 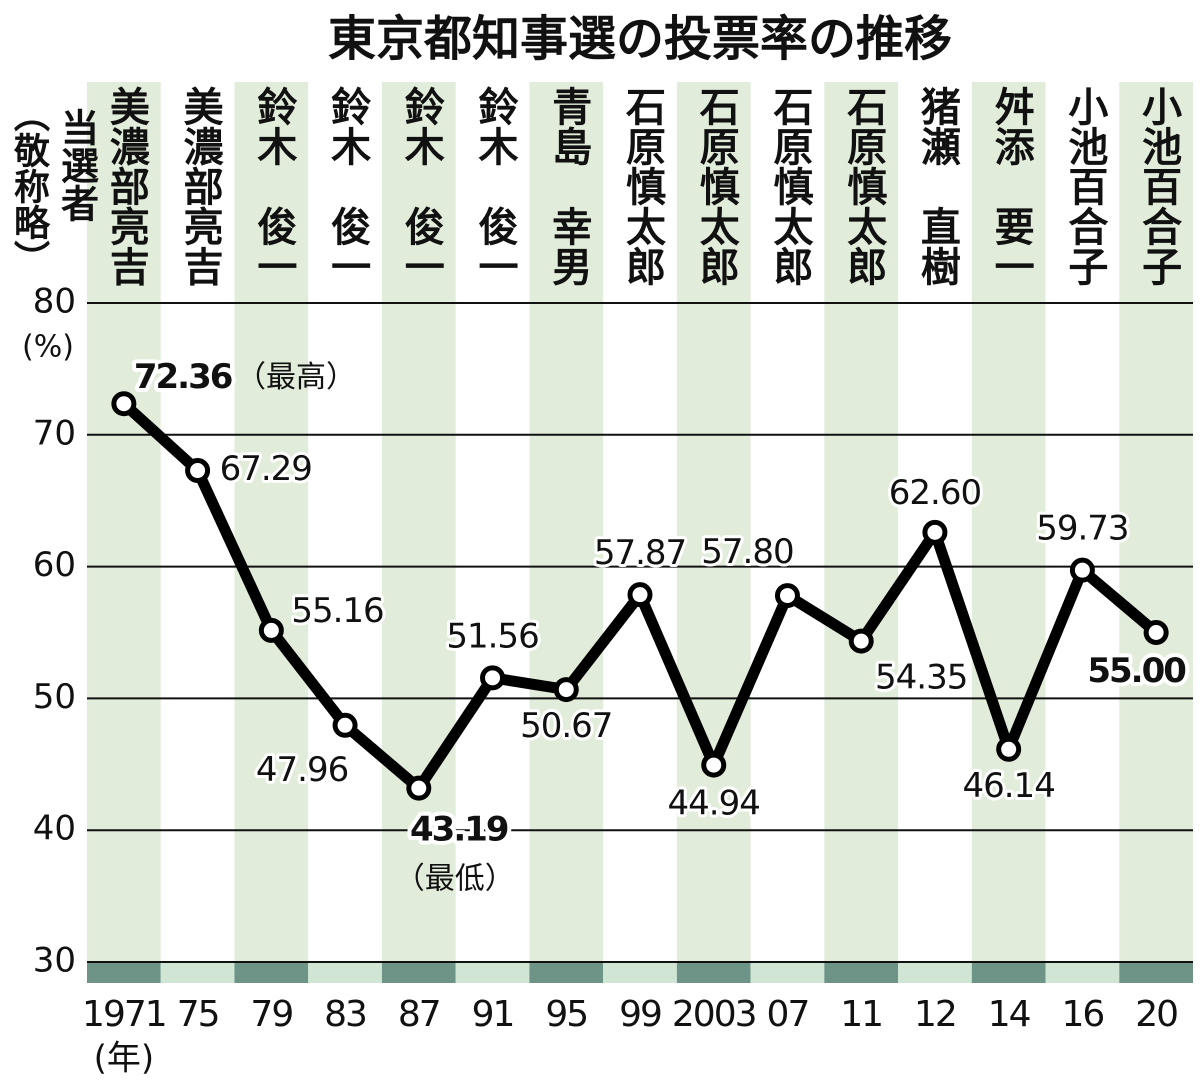 What do you see at coordinates (492, 636) in the screenshot?
I see `value-label: 51.56` at bounding box center [492, 636].